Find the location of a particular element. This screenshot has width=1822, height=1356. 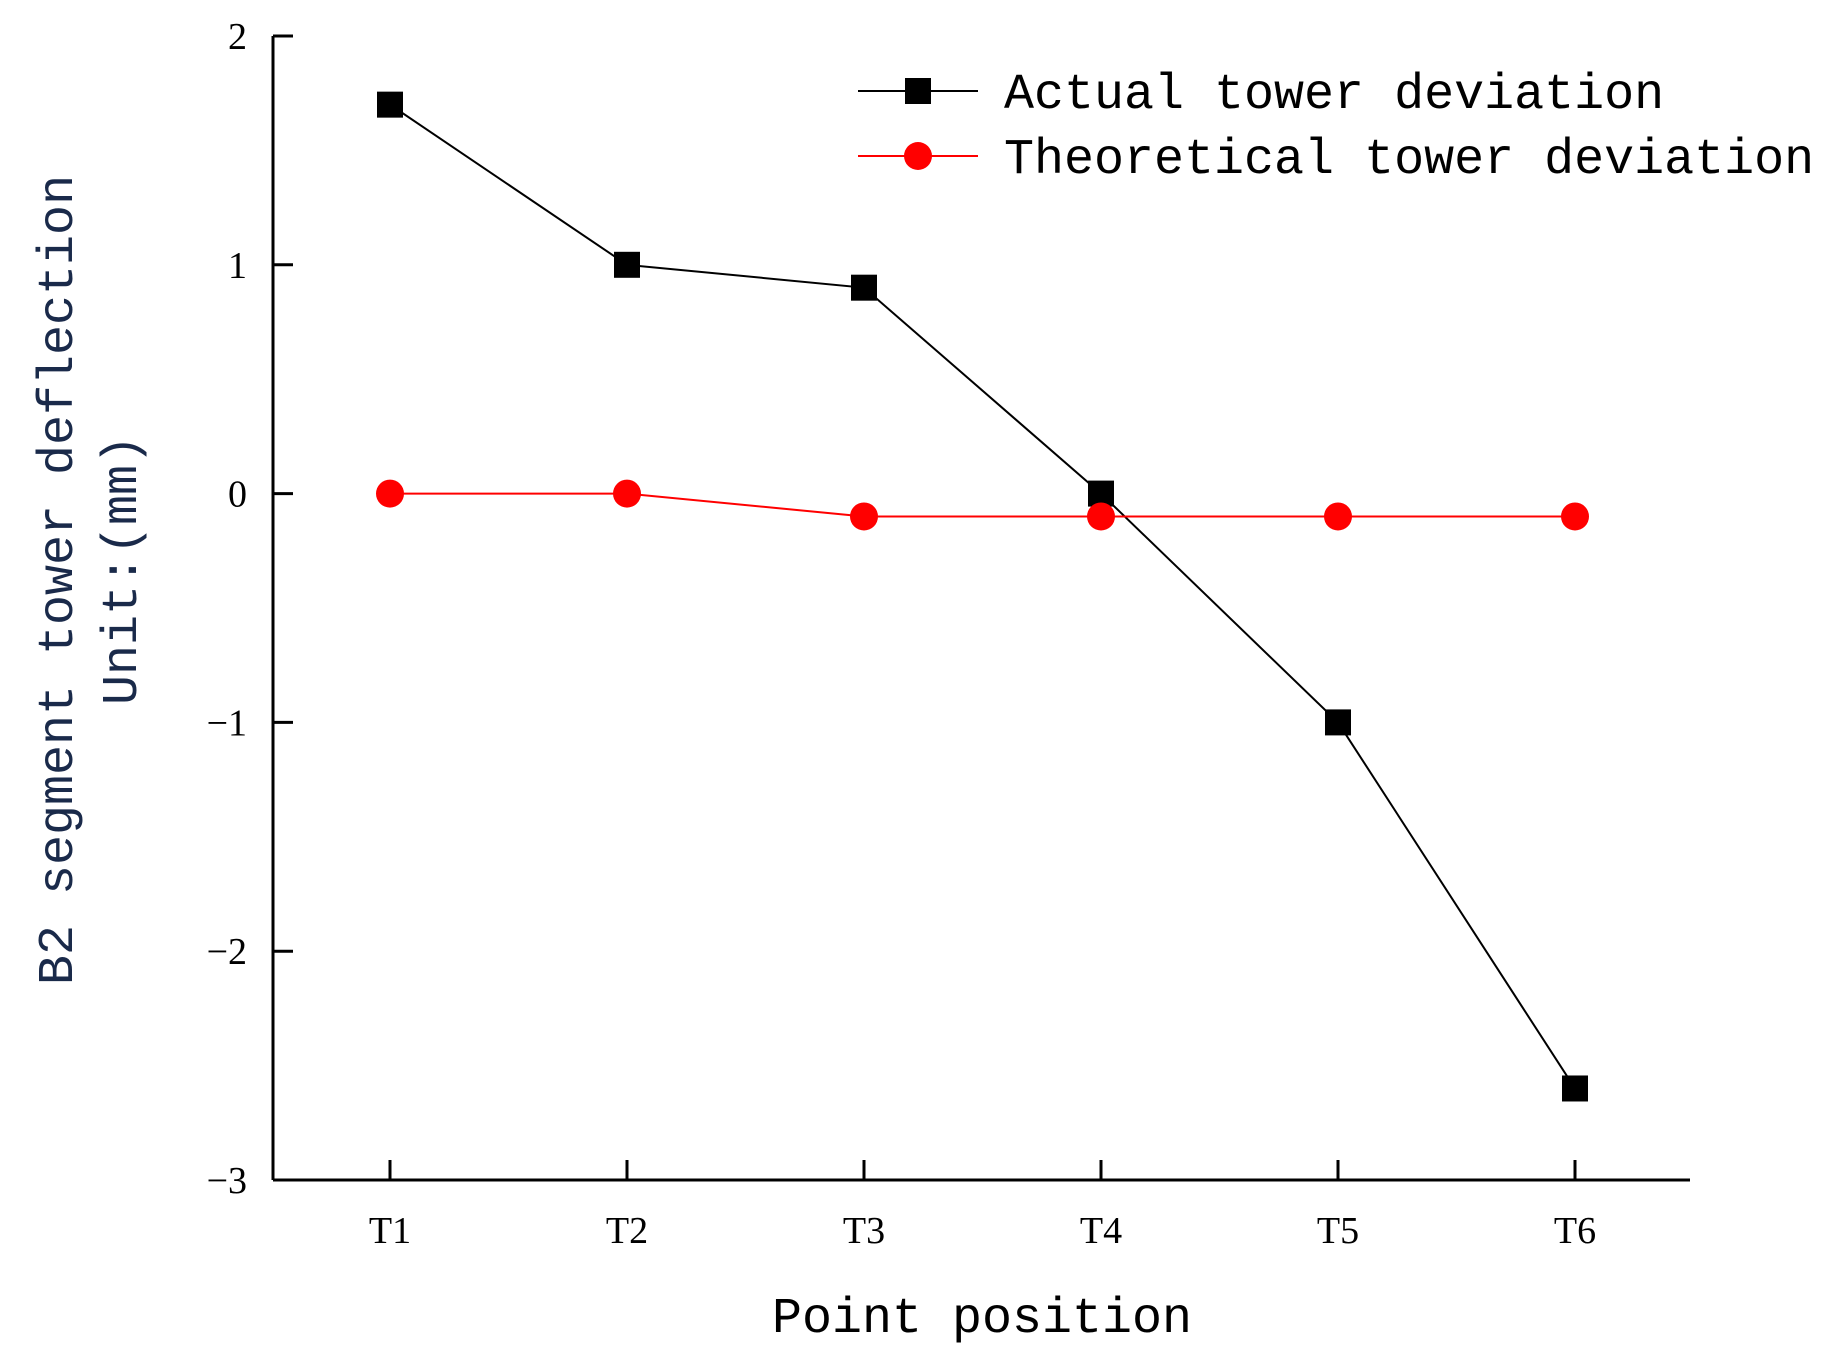

x-tick-label: T6 is located at coordinates (1575, 1231).